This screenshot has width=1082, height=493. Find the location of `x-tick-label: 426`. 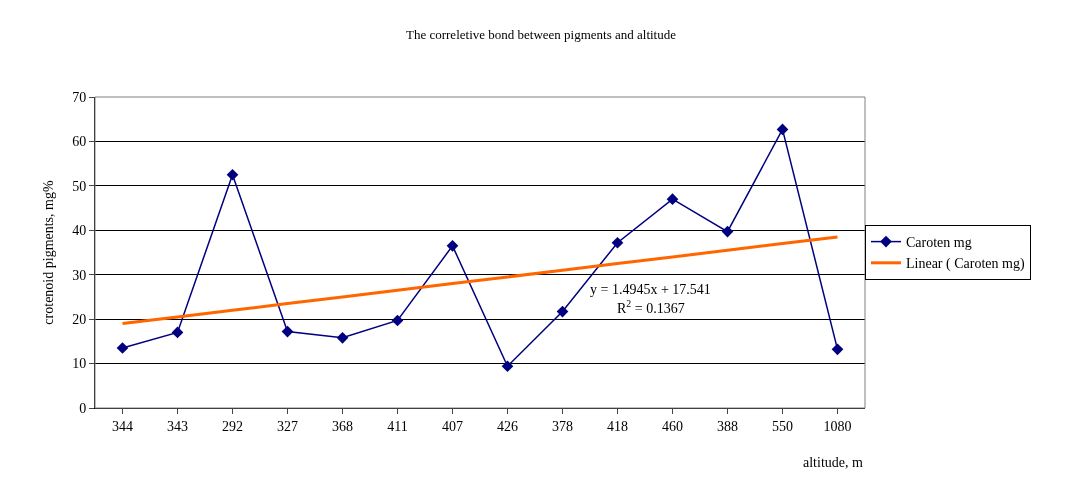

x-tick-label: 426 is located at coordinates (507, 426).